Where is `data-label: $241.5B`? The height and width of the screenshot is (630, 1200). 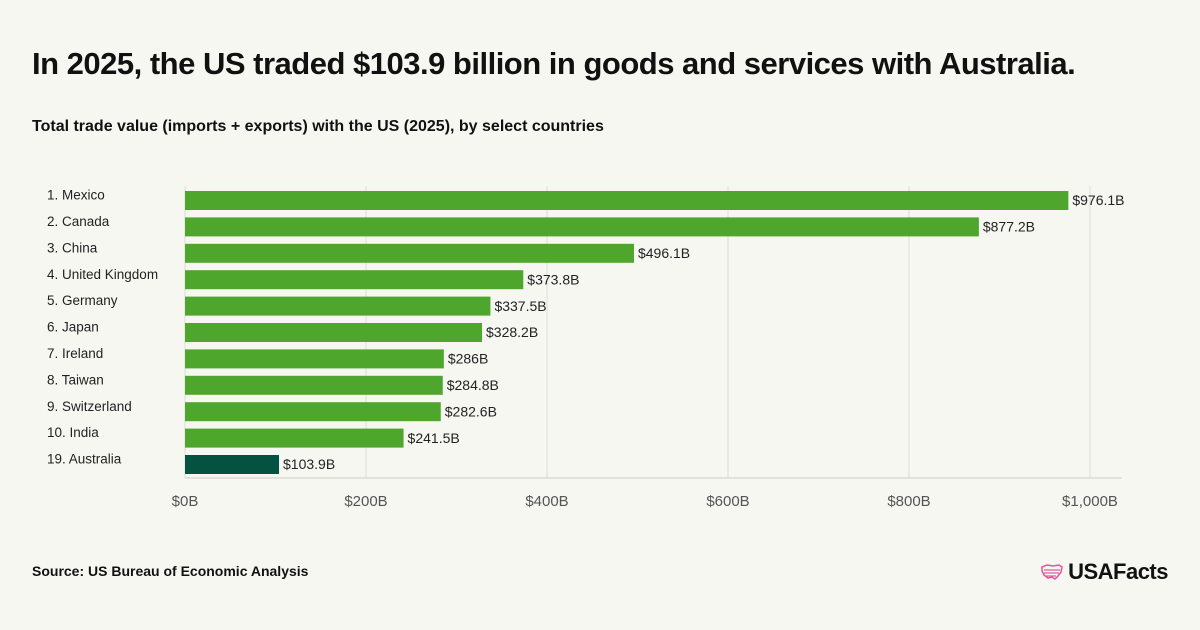
data-label: $241.5B is located at coordinates (434, 438).